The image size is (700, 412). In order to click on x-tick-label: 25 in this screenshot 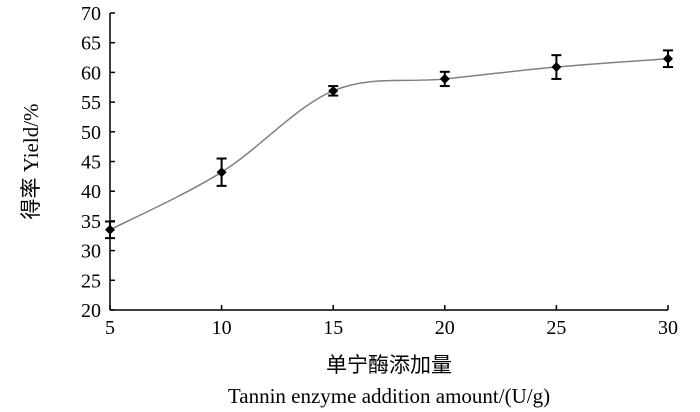, I will do `click(556, 328)`.